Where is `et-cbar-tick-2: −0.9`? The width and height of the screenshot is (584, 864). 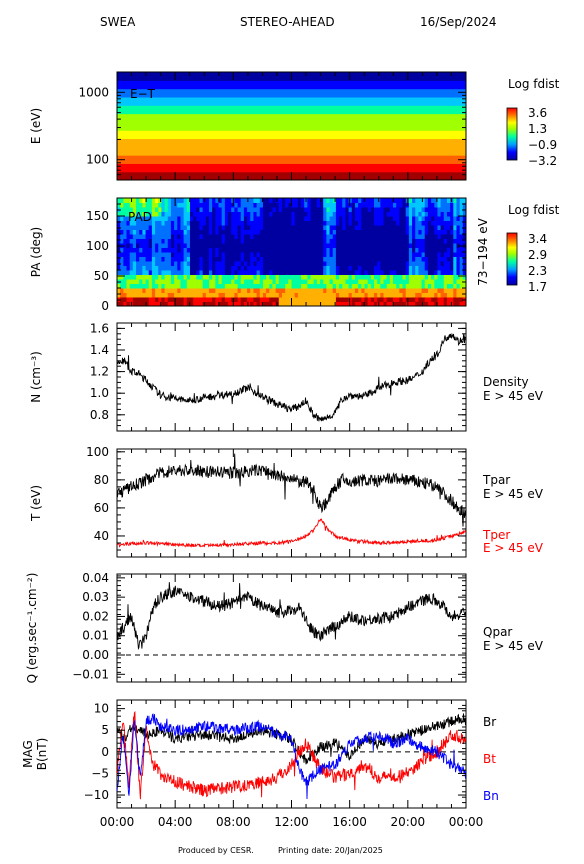
et-cbar-tick-2: −0.9 is located at coordinates (542, 145).